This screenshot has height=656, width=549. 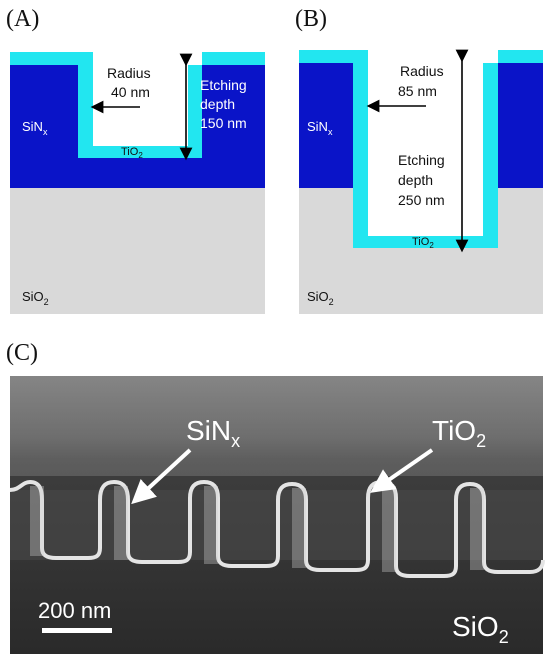 What do you see at coordinates (22, 353) in the screenshot?
I see `panel-label-c: (C)` at bounding box center [22, 353].